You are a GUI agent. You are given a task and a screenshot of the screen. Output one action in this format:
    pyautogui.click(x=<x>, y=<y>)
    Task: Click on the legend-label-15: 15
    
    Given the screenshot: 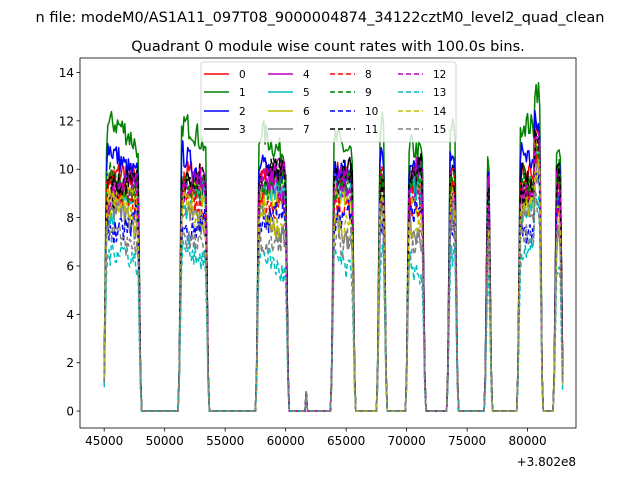 What is the action you would take?
    pyautogui.click(x=439, y=130)
    